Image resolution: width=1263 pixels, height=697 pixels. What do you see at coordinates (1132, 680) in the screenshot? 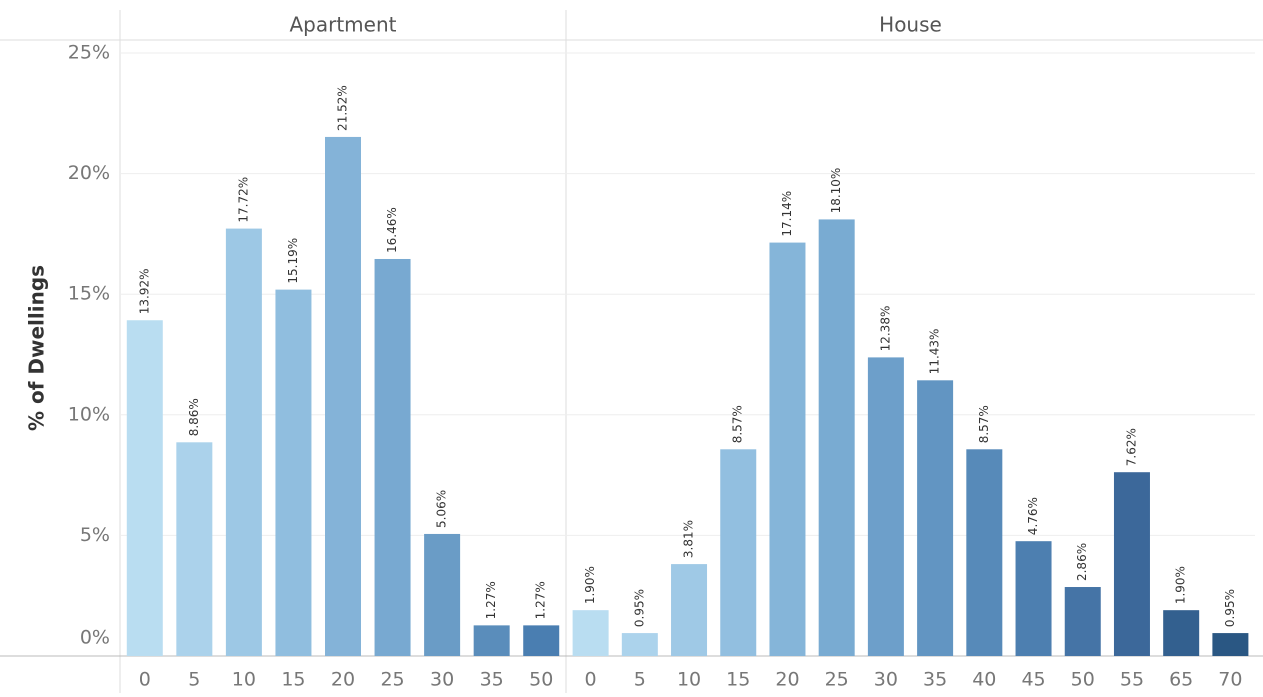
I see `x-tick-label: 55` at bounding box center [1132, 680].